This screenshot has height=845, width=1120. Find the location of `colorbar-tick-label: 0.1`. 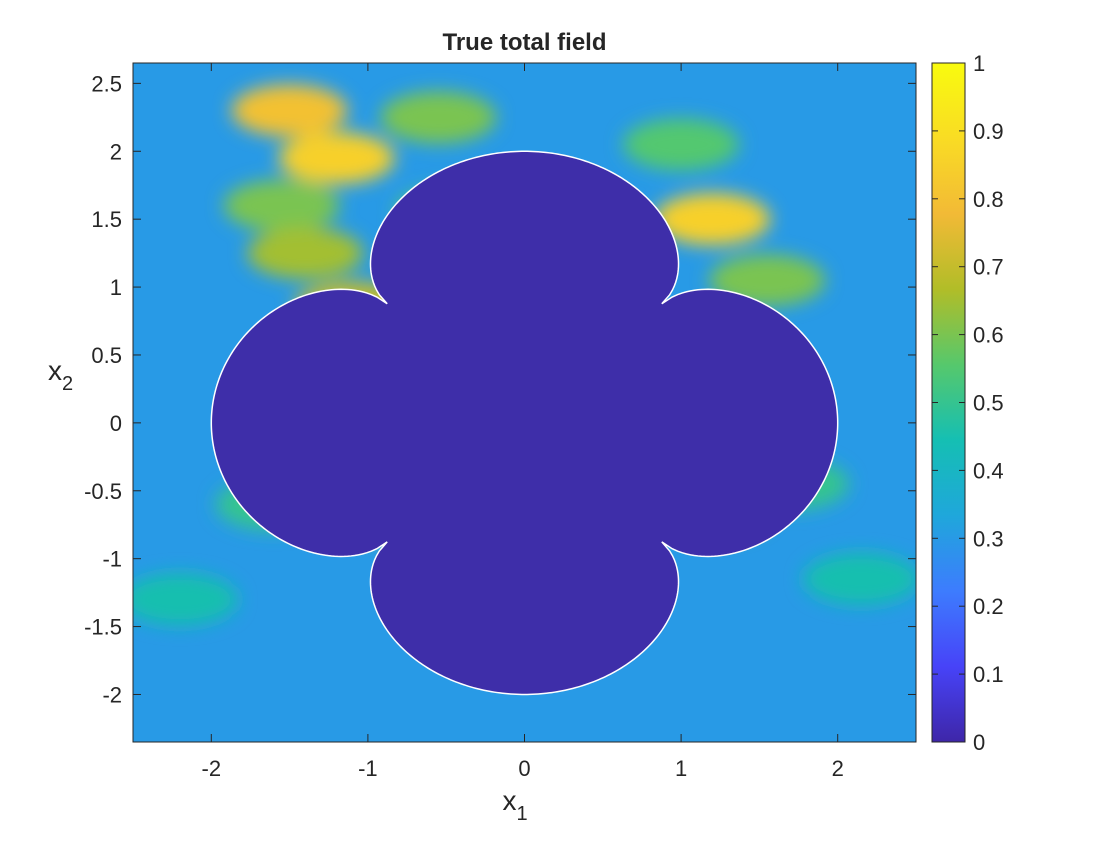

colorbar-tick-label: 0.1 is located at coordinates (988, 674).